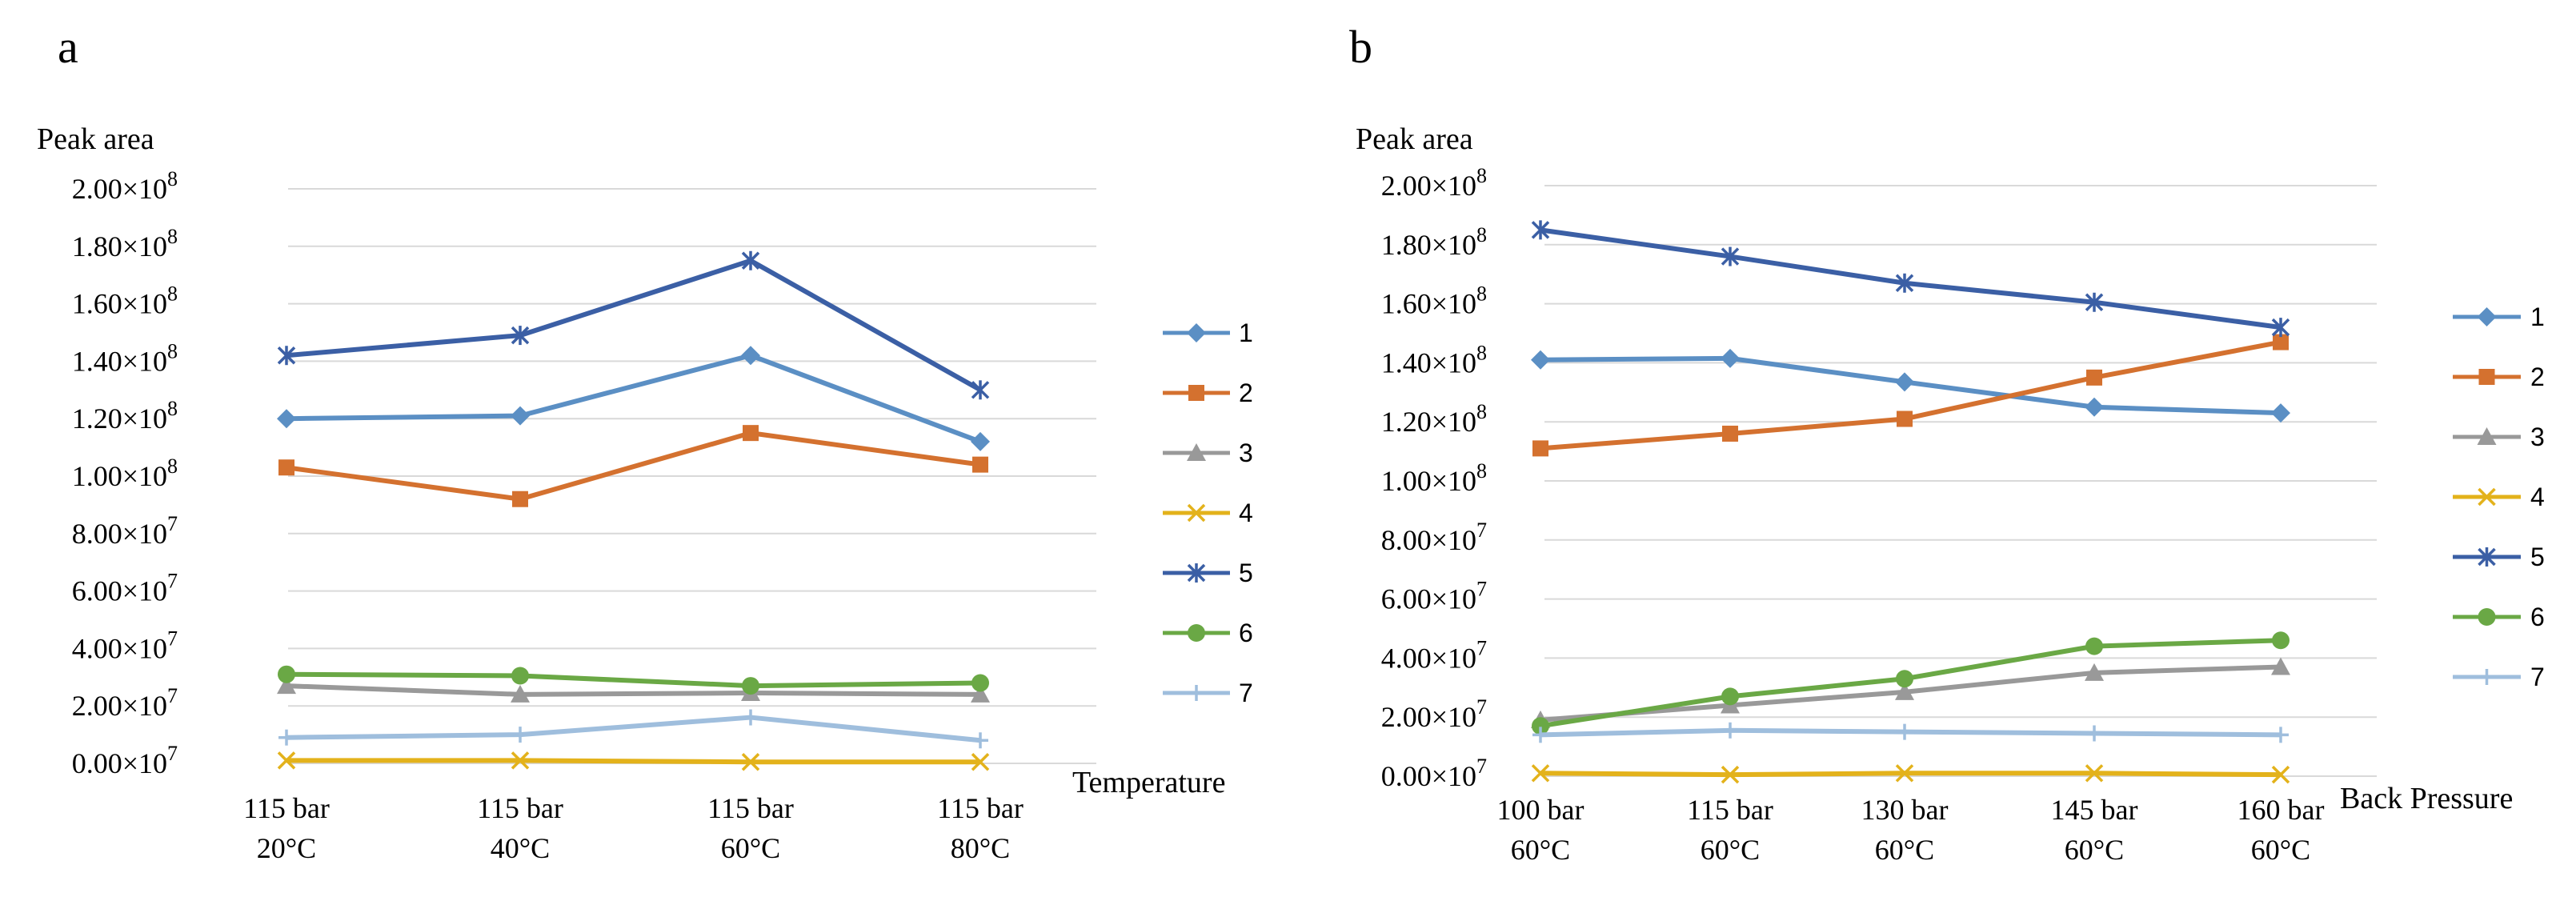  What do you see at coordinates (1434, 183) in the screenshot?
I see `y-tick-label: 2.00×10⁸` at bounding box center [1434, 183].